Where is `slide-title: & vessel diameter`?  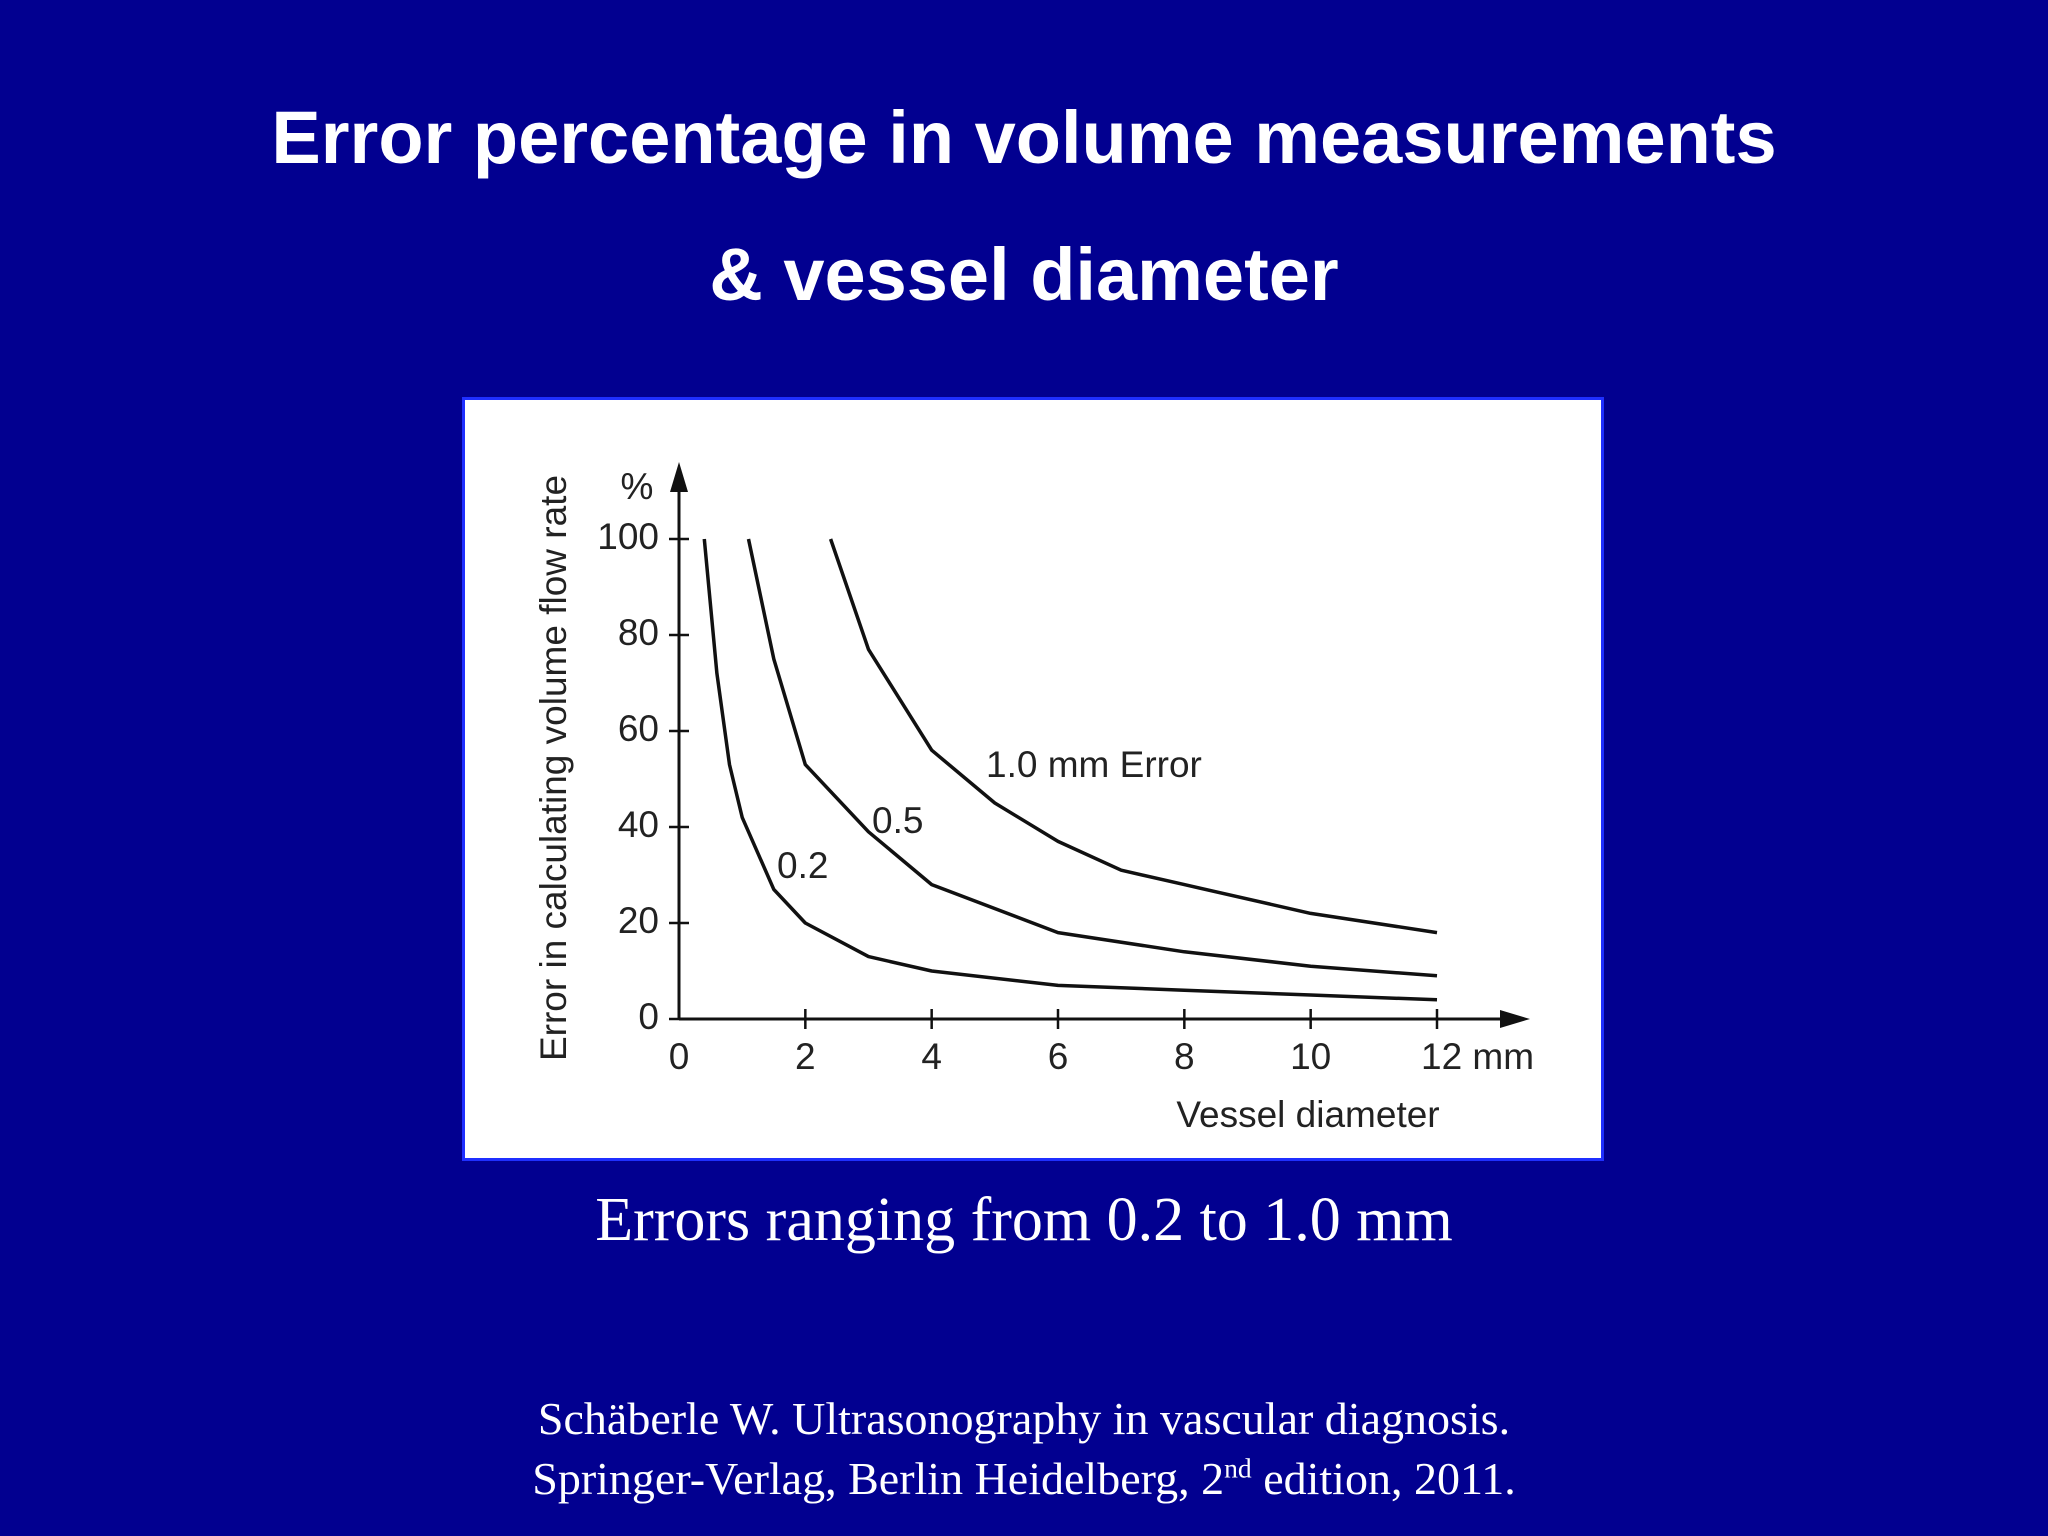
slide-title: & vessel diameter is located at coordinates (1024, 274).